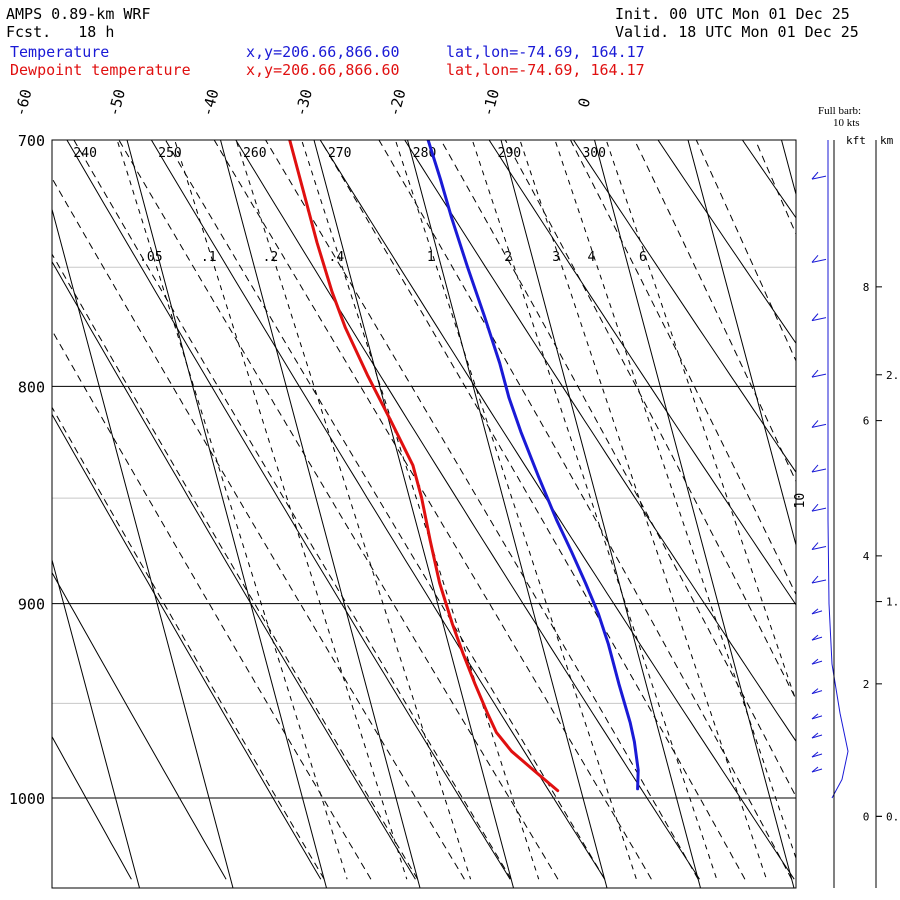 The width and height of the screenshot is (900, 900). What do you see at coordinates (866, 556) in the screenshot?
I see `kft-tick-label: 4` at bounding box center [866, 556].